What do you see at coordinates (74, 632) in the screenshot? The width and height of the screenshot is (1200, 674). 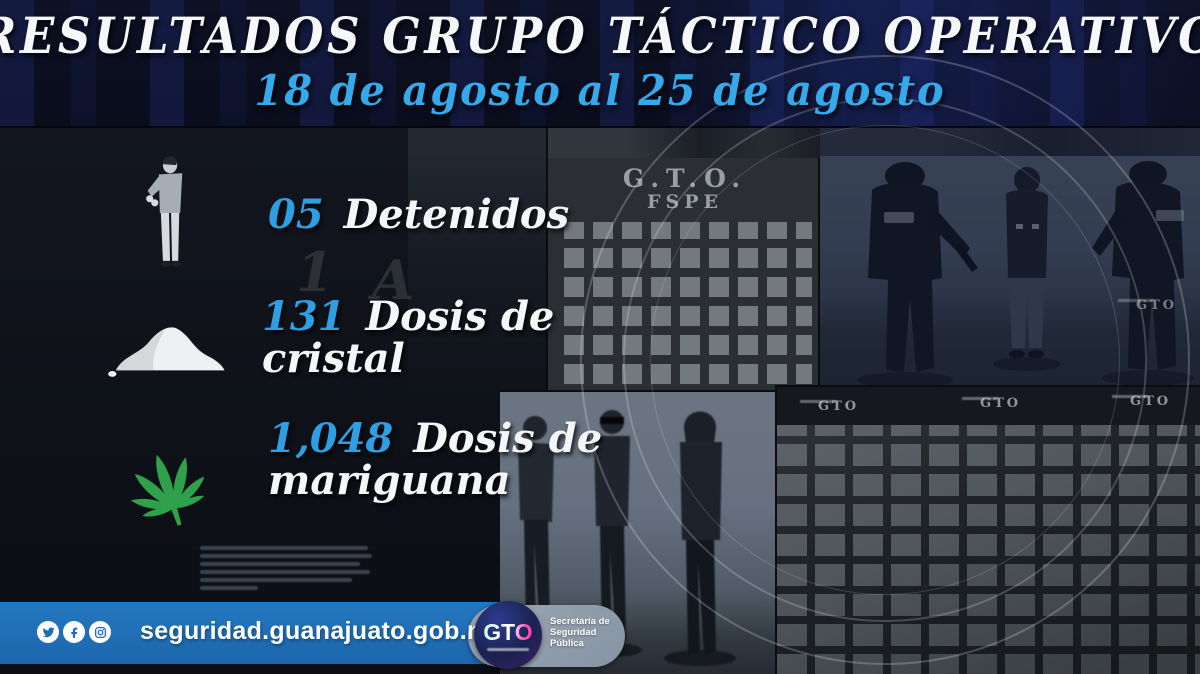 I see `facebook-icon` at bounding box center [74, 632].